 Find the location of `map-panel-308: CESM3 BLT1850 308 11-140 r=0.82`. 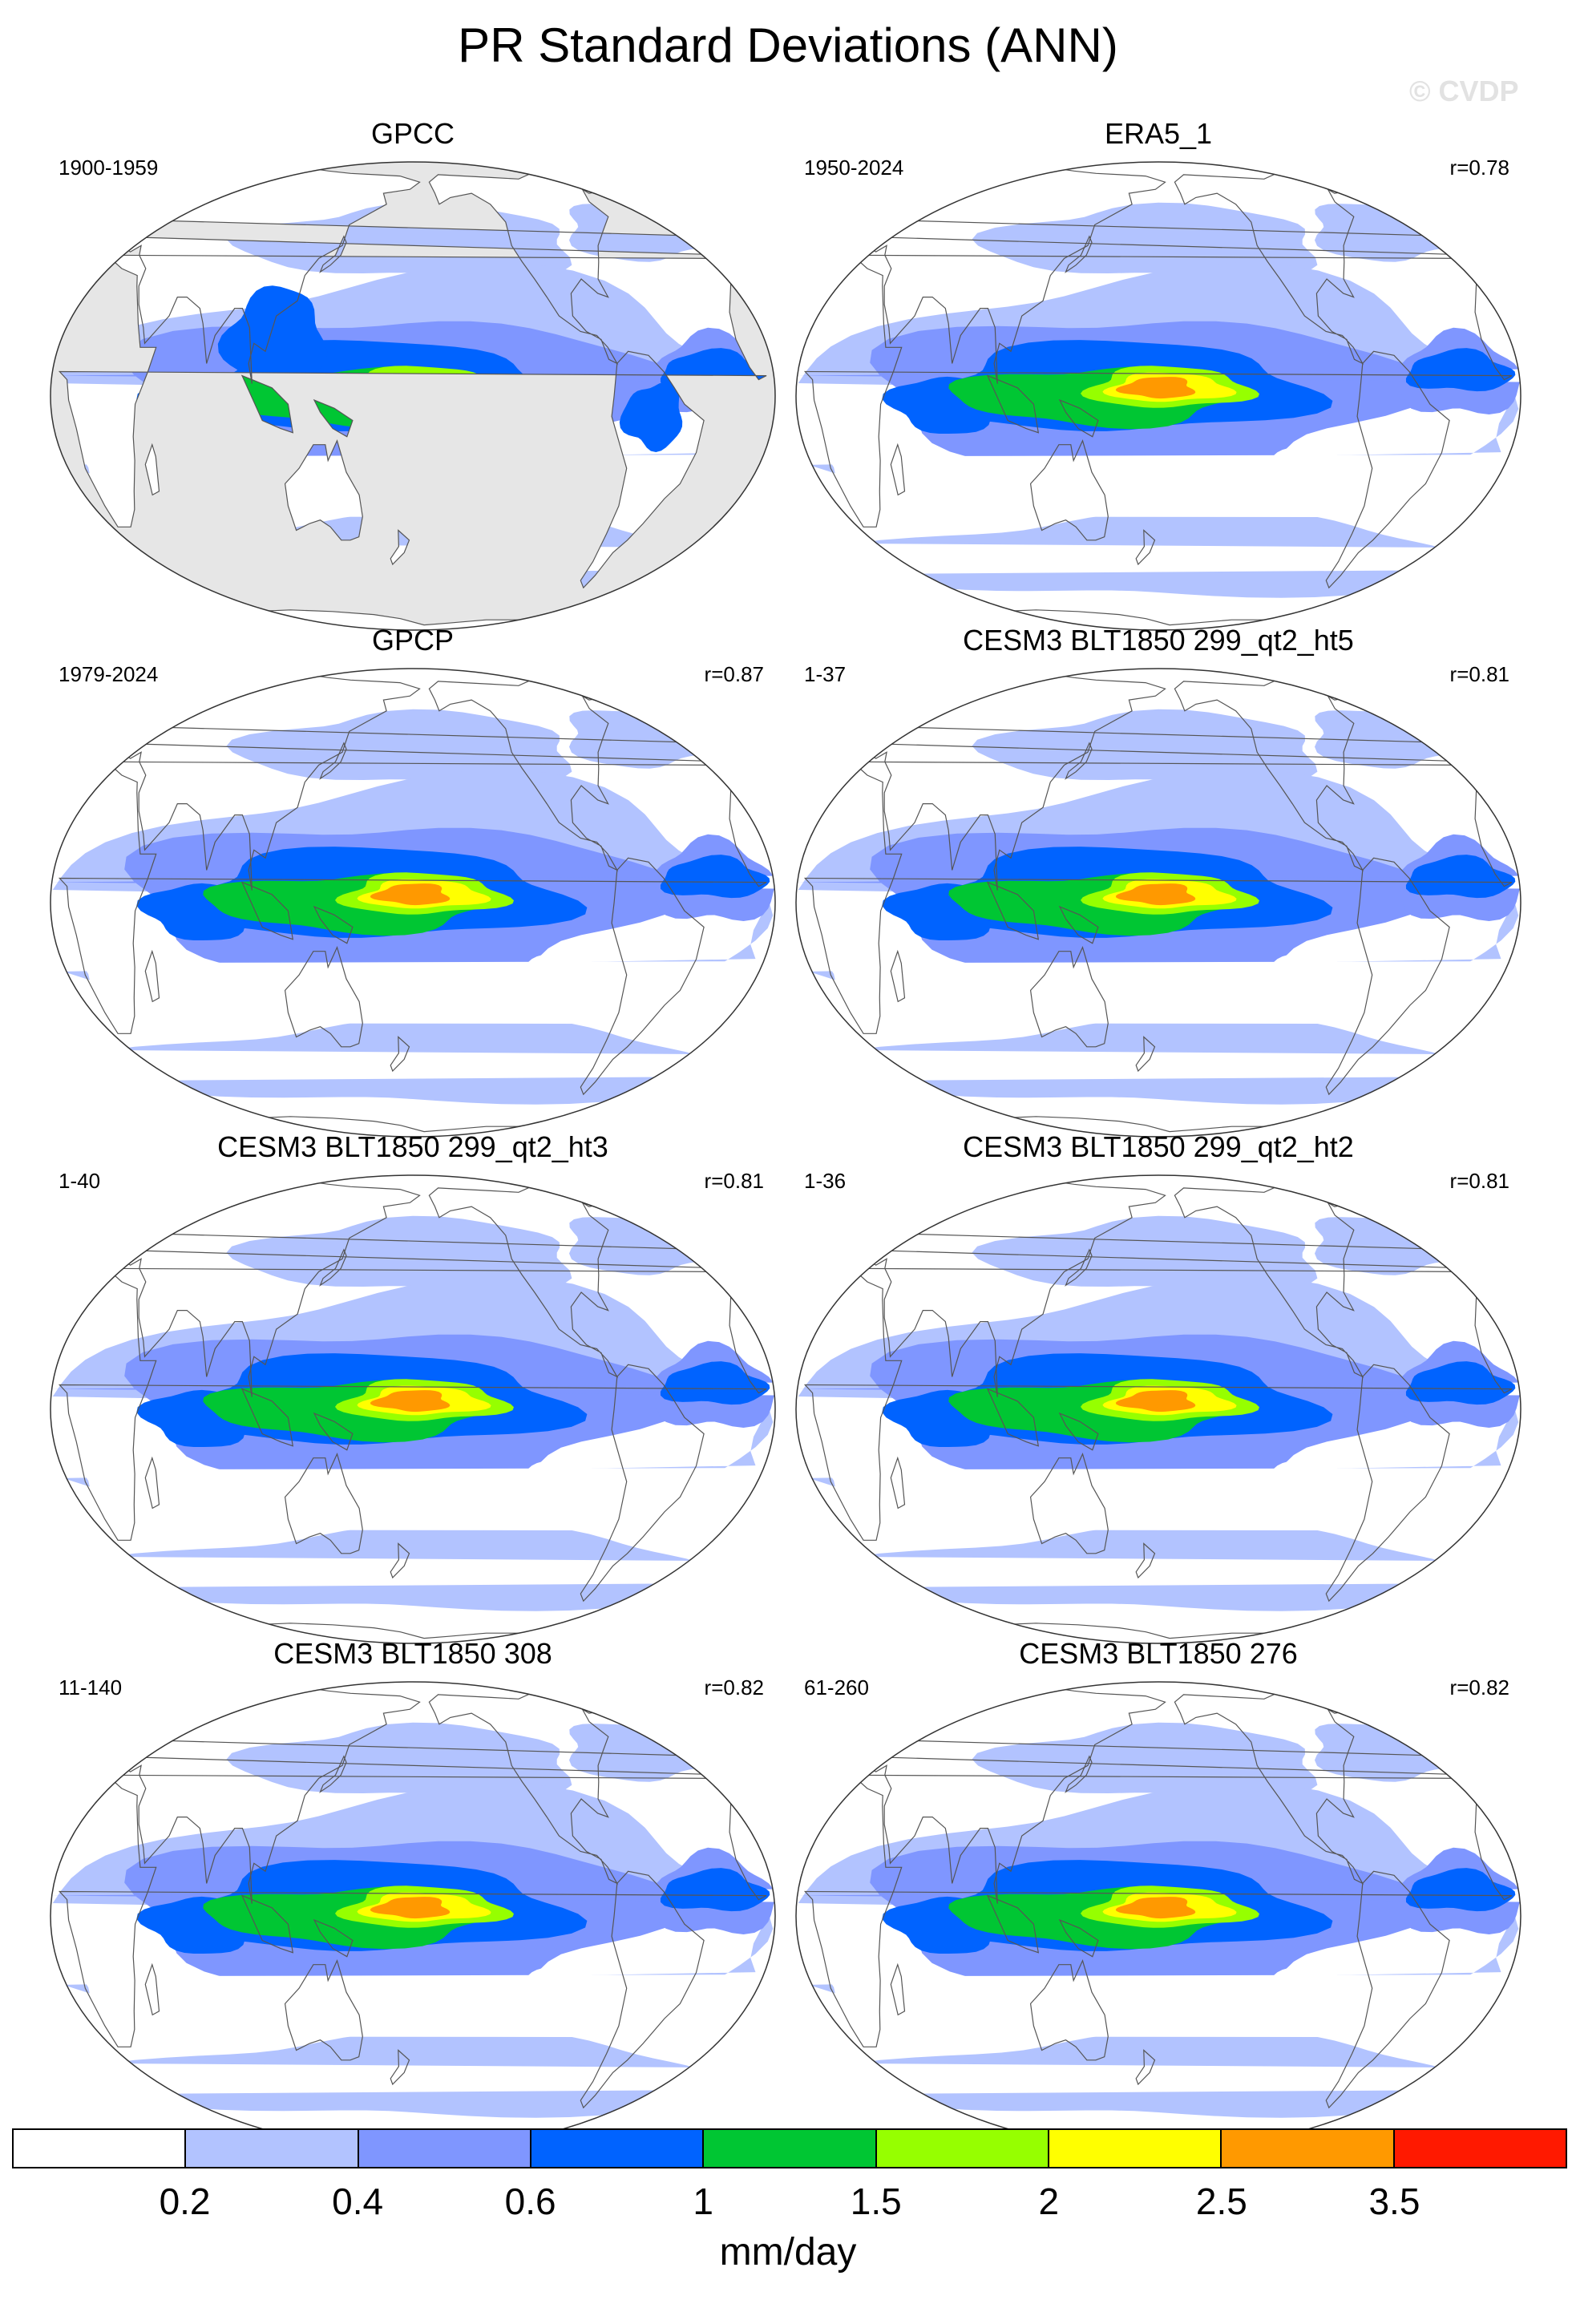

map-panel-308: CESM3 BLT1850 308 11-140 r=0.82 is located at coordinates (413, 1897).